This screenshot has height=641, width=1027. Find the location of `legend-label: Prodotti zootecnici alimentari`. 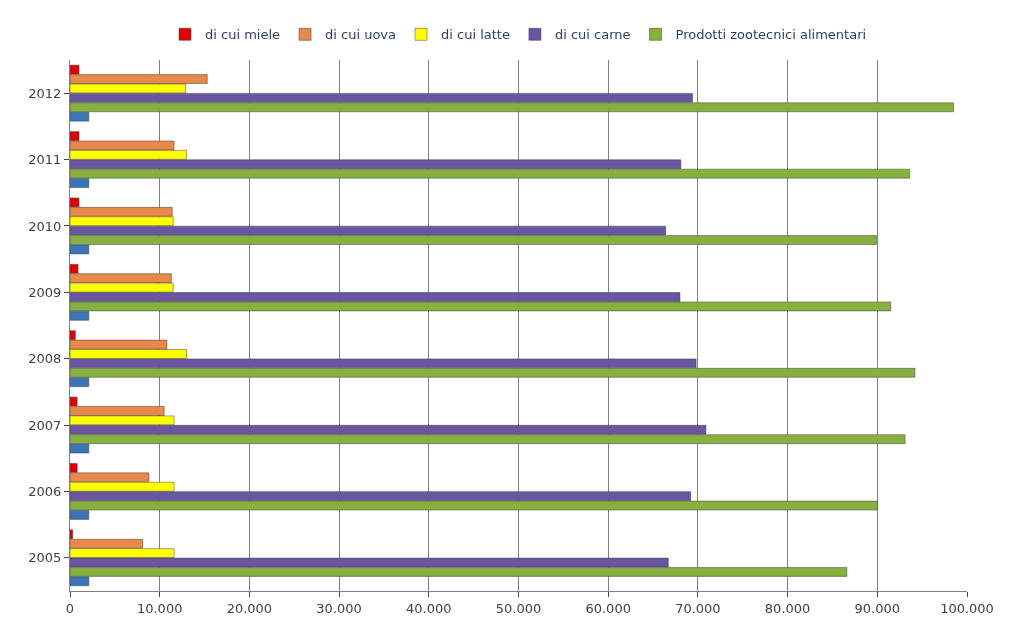

legend-label: Prodotti zootecnici alimentari is located at coordinates (771, 35).